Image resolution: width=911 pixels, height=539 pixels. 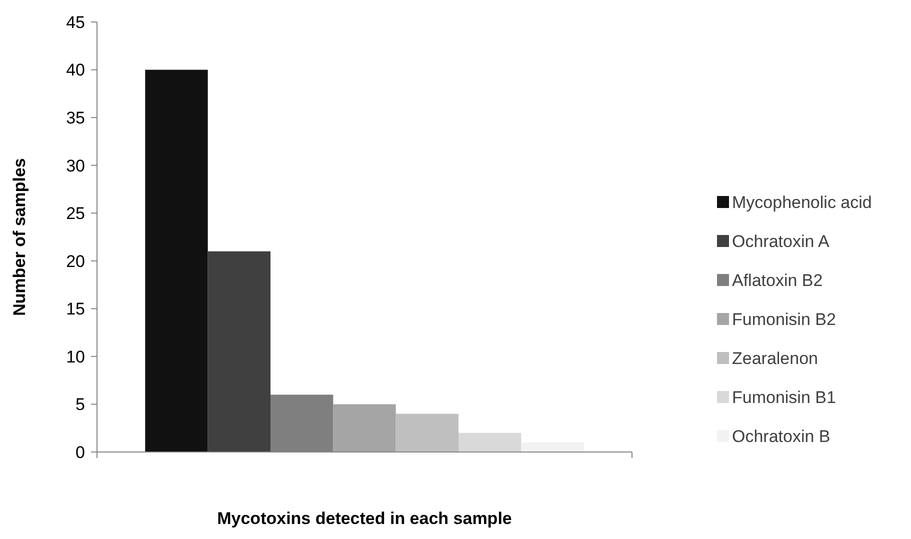 I want to click on y-tick-label: 10, so click(x=75, y=356).